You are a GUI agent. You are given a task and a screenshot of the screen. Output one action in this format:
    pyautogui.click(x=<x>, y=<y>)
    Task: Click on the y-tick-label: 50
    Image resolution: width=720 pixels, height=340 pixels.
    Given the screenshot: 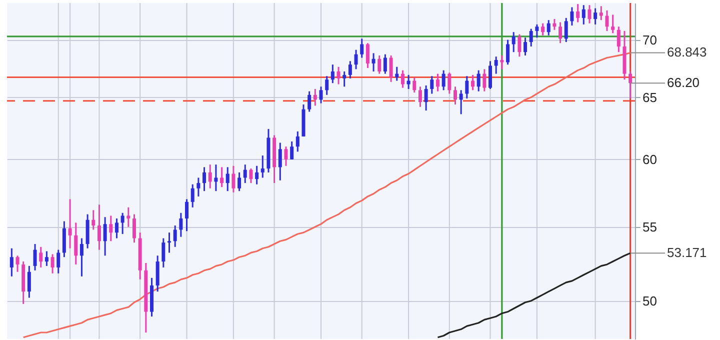 What is the action you would take?
    pyautogui.click(x=649, y=300)
    